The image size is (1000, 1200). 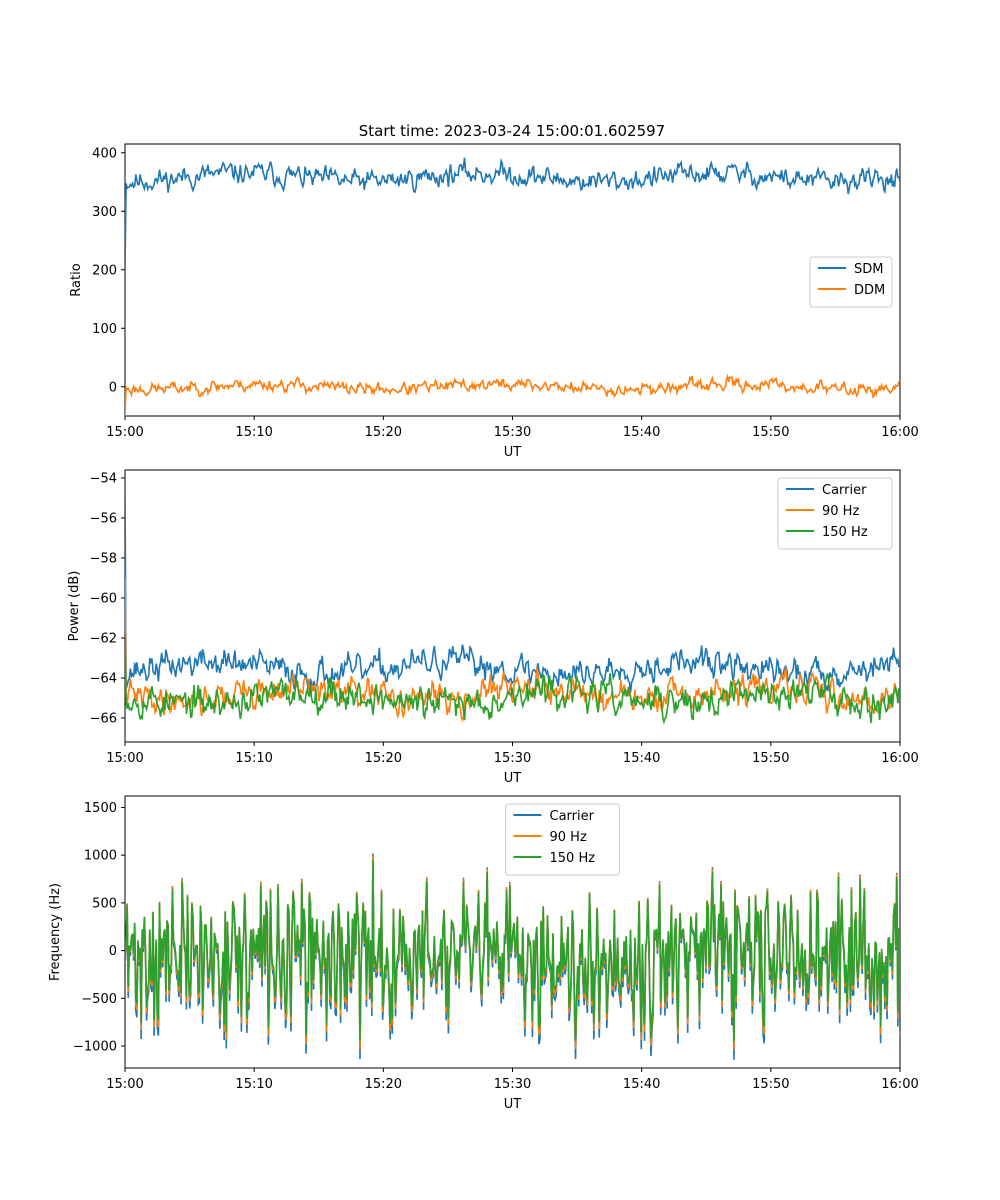 What do you see at coordinates (103, 639) in the screenshot?
I see `y-tick-label: −62` at bounding box center [103, 639].